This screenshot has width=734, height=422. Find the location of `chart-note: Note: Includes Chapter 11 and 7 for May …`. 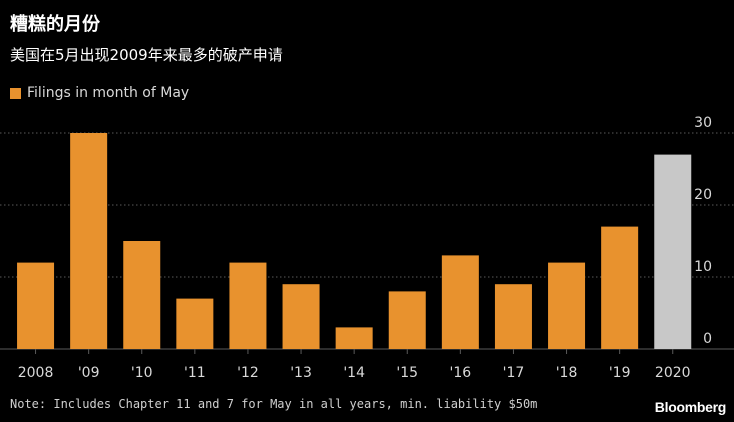

chart-note: Note: Includes Chapter 11 and 7 for May … is located at coordinates (274, 404).